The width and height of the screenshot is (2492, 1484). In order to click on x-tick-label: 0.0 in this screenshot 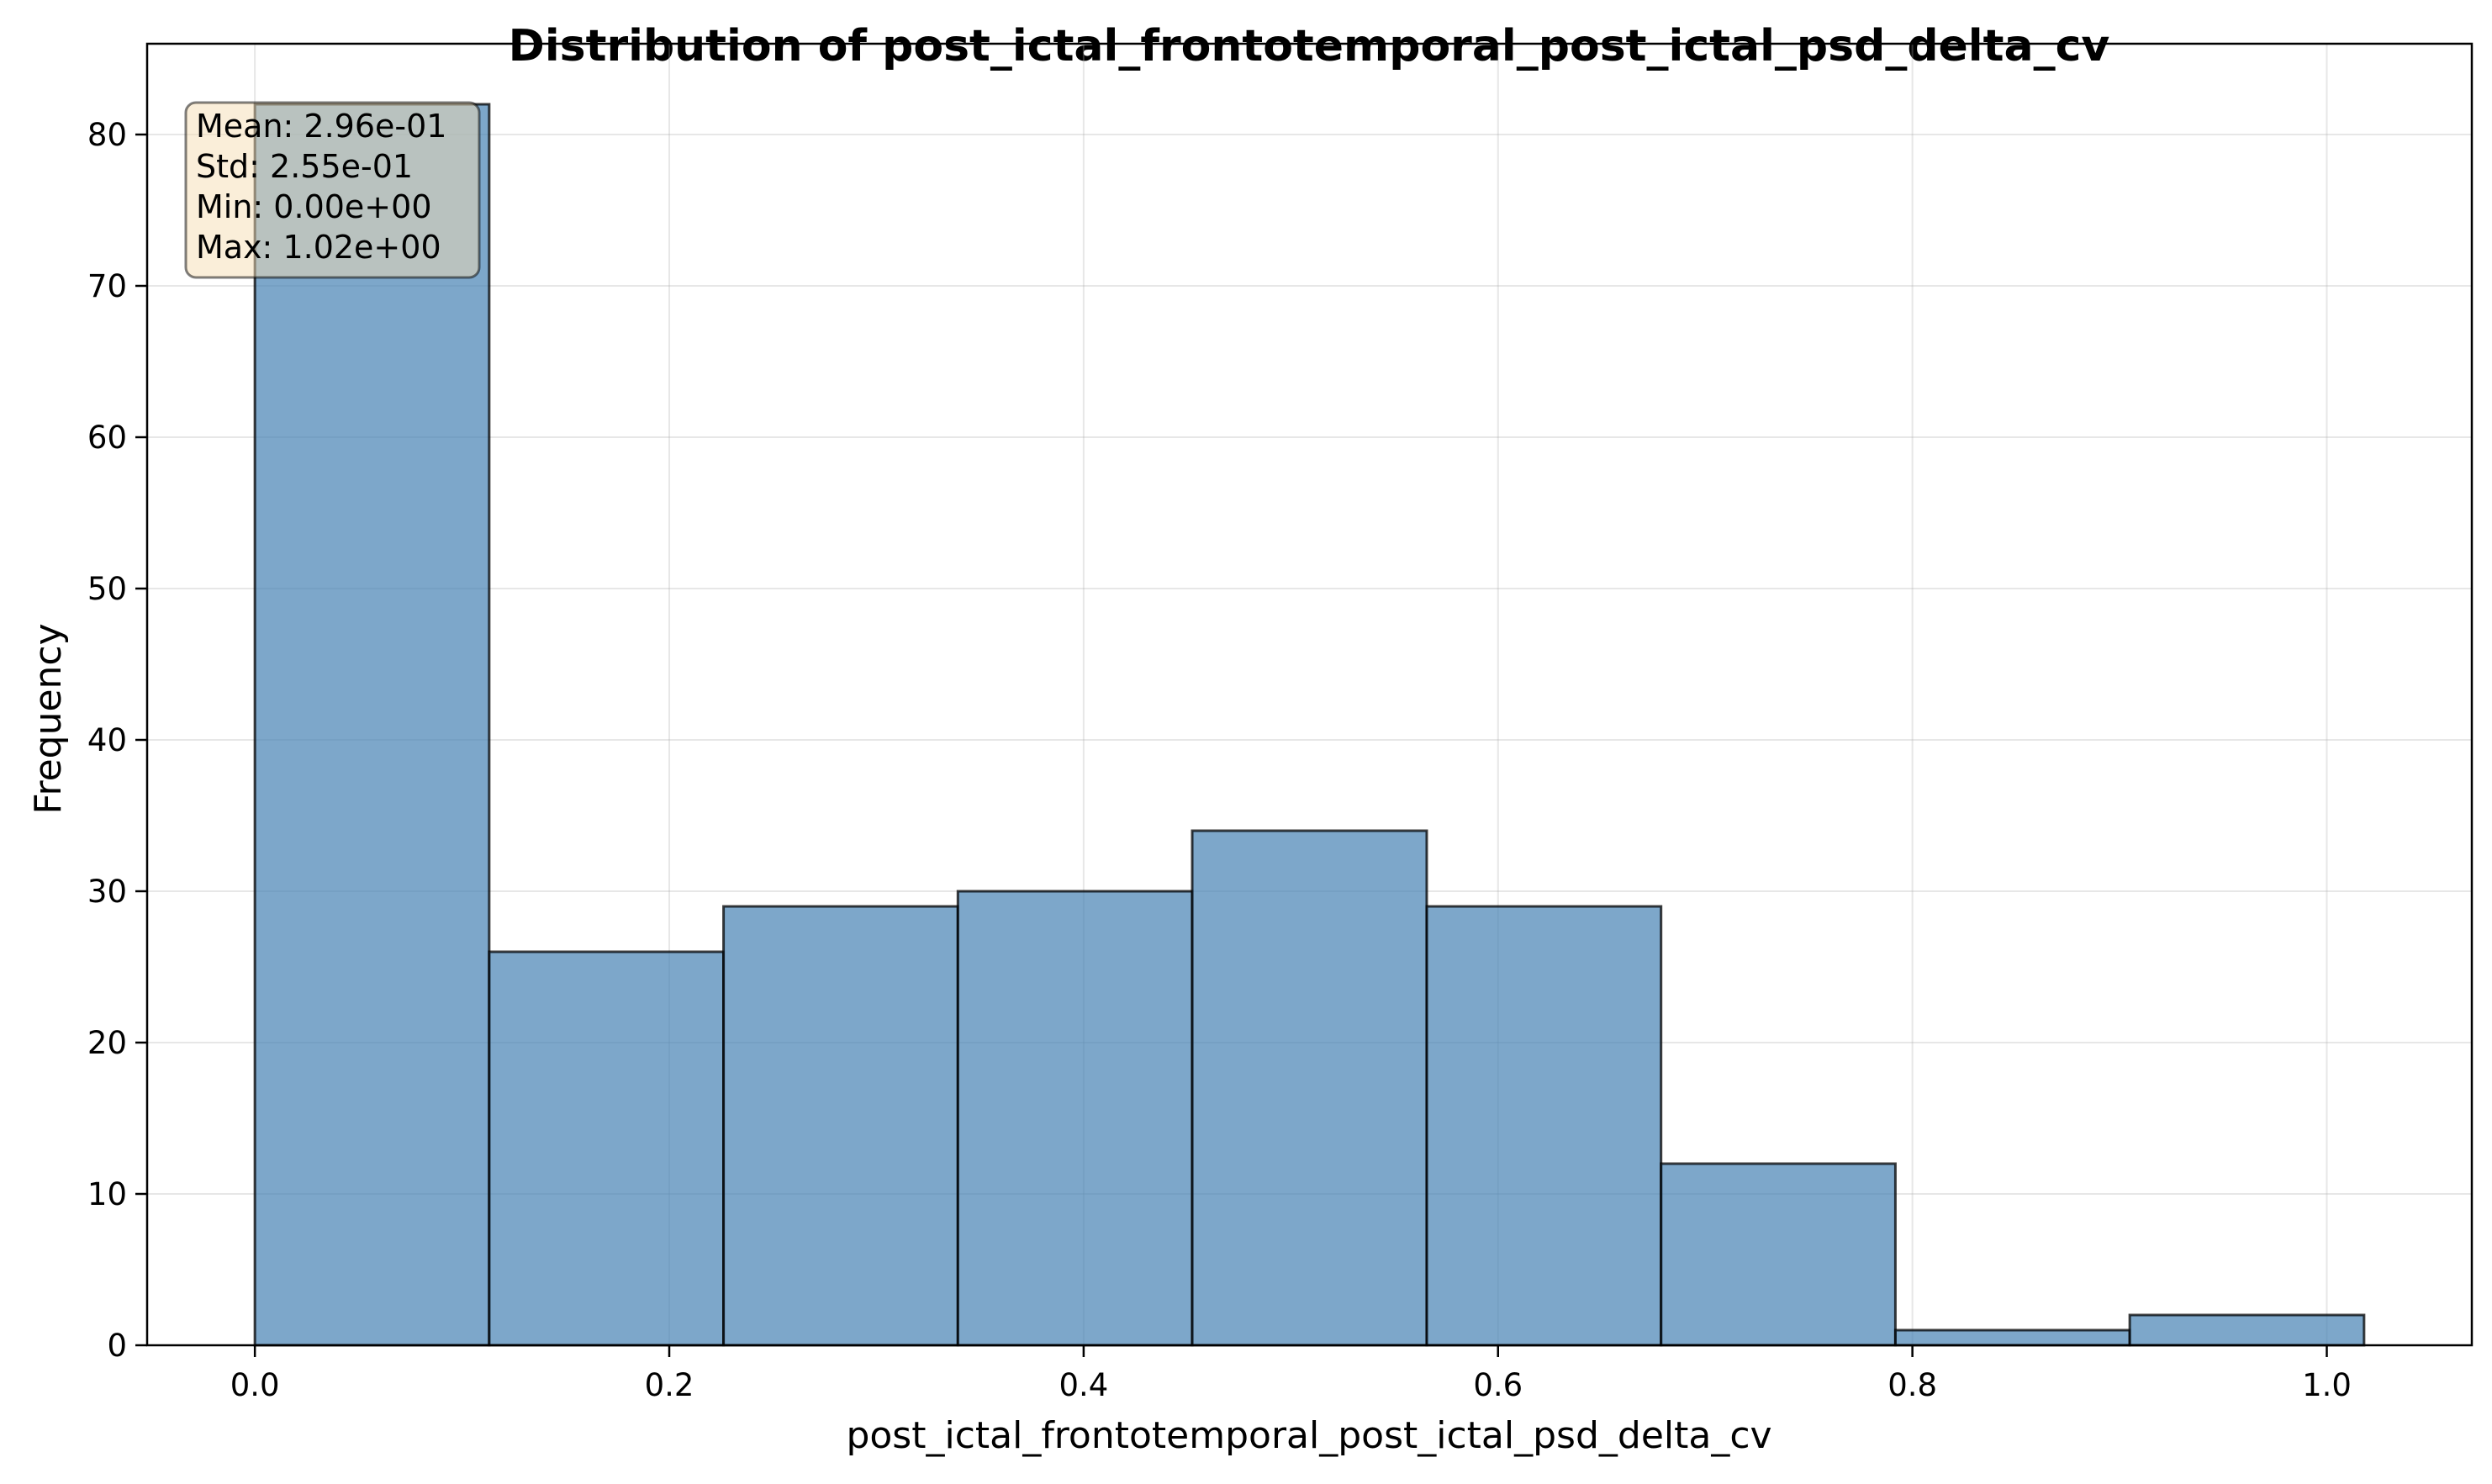, I will do `click(255, 1385)`.